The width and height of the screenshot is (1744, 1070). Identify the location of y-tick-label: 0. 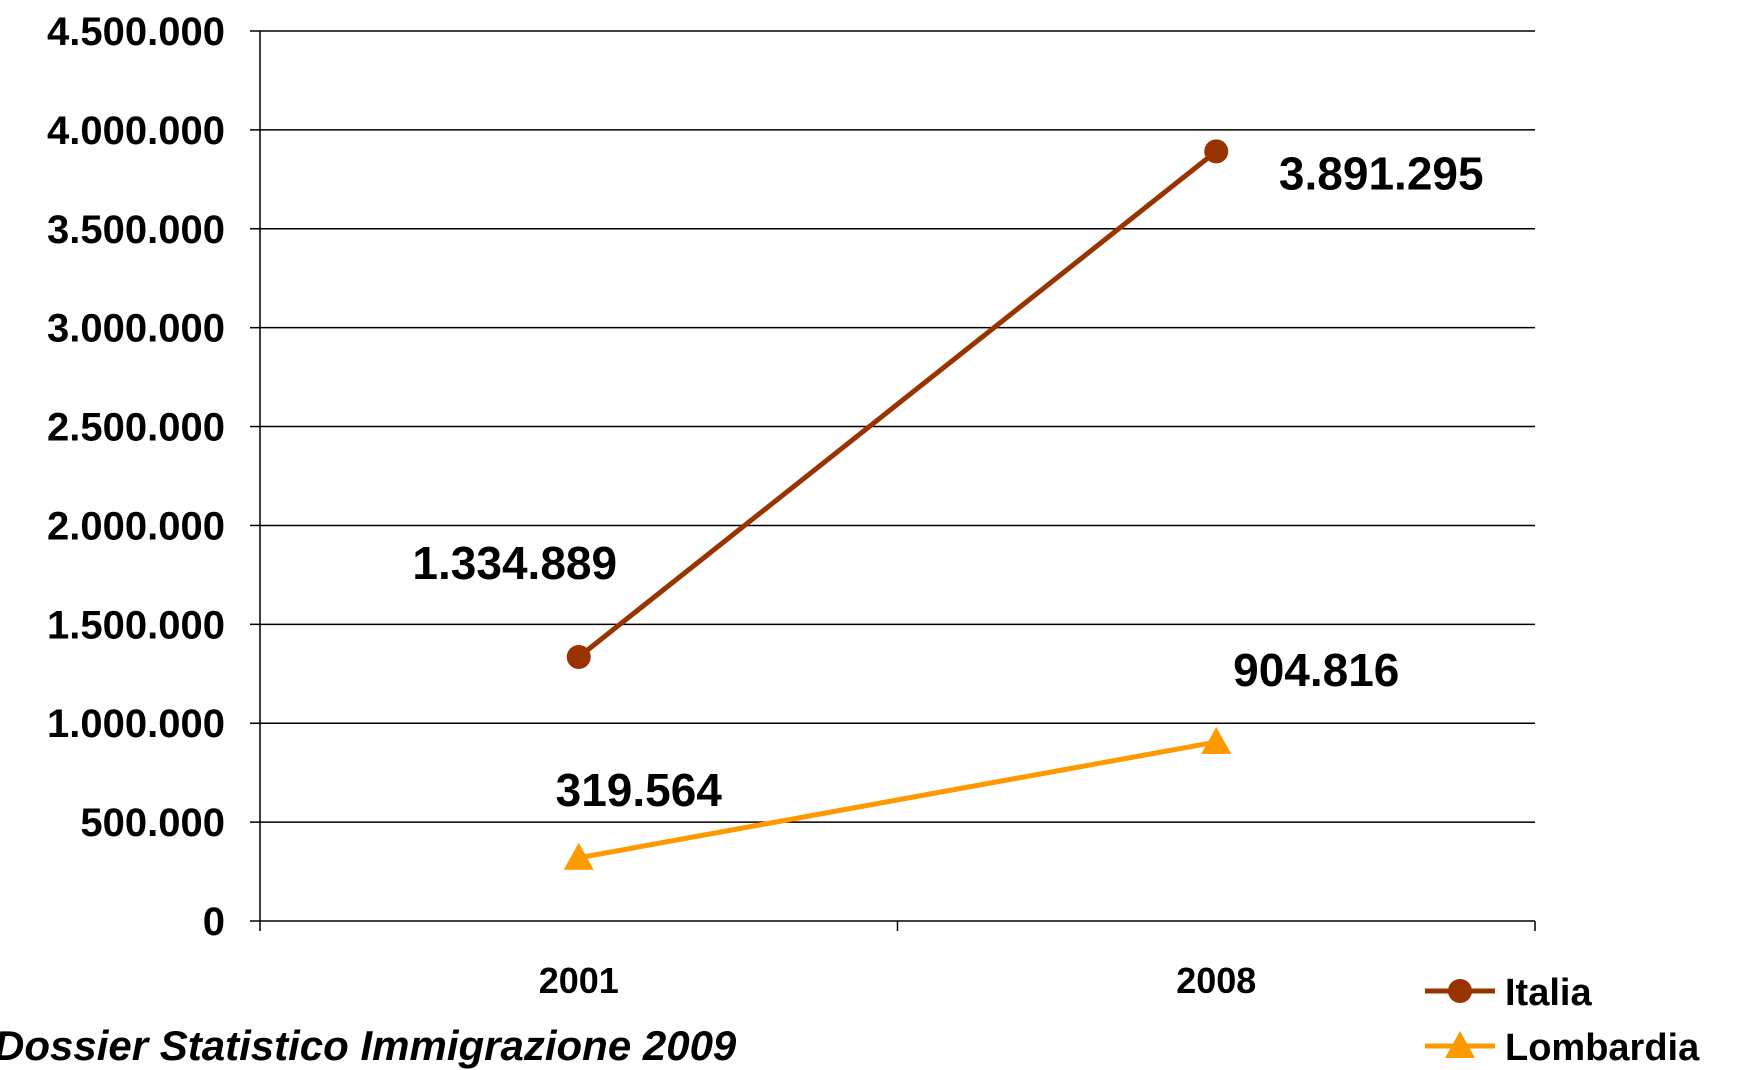
(214, 922).